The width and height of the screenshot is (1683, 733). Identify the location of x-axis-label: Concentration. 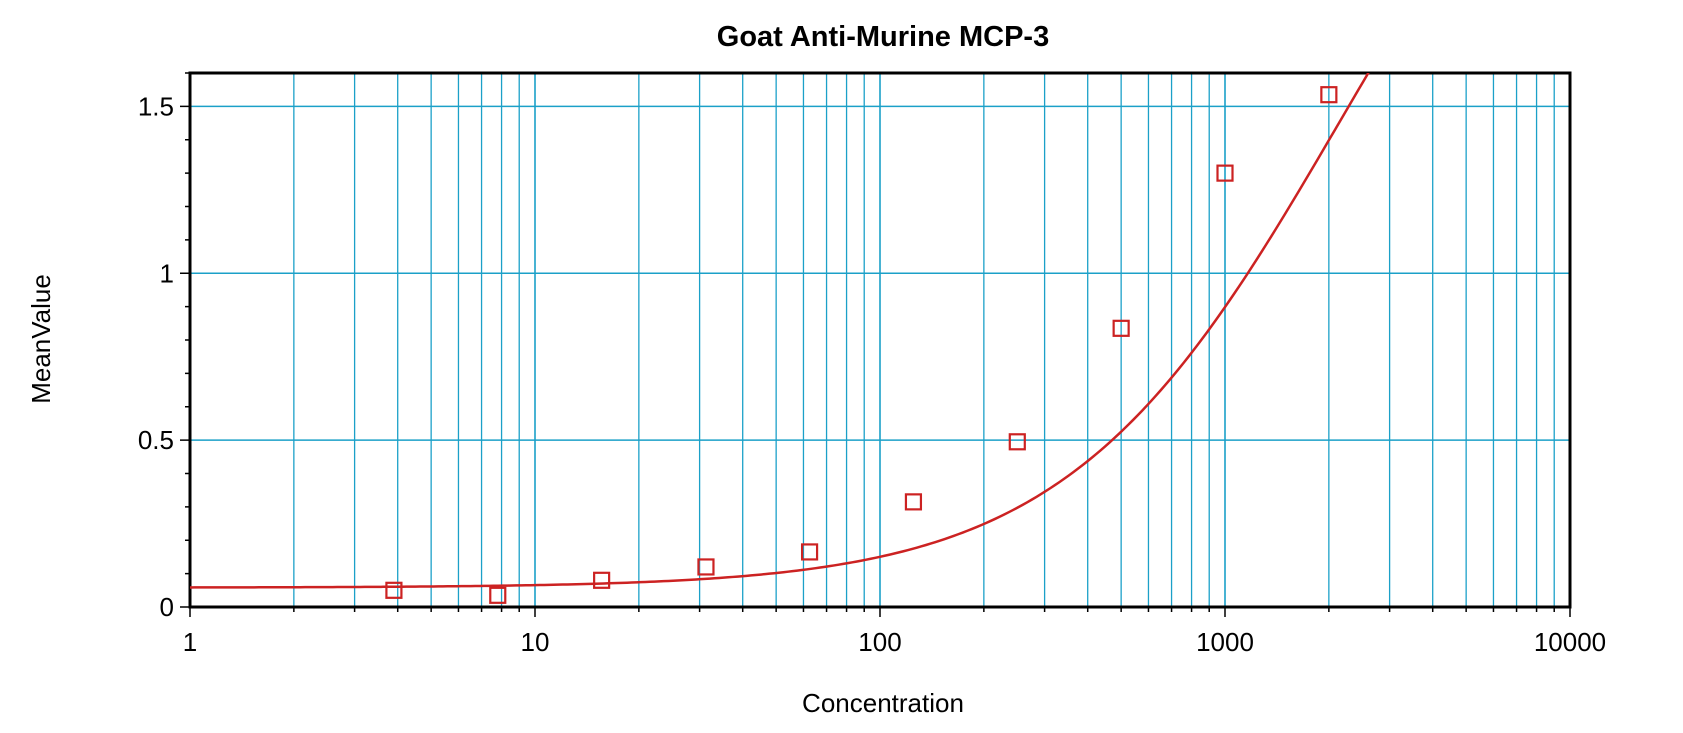
(883, 703).